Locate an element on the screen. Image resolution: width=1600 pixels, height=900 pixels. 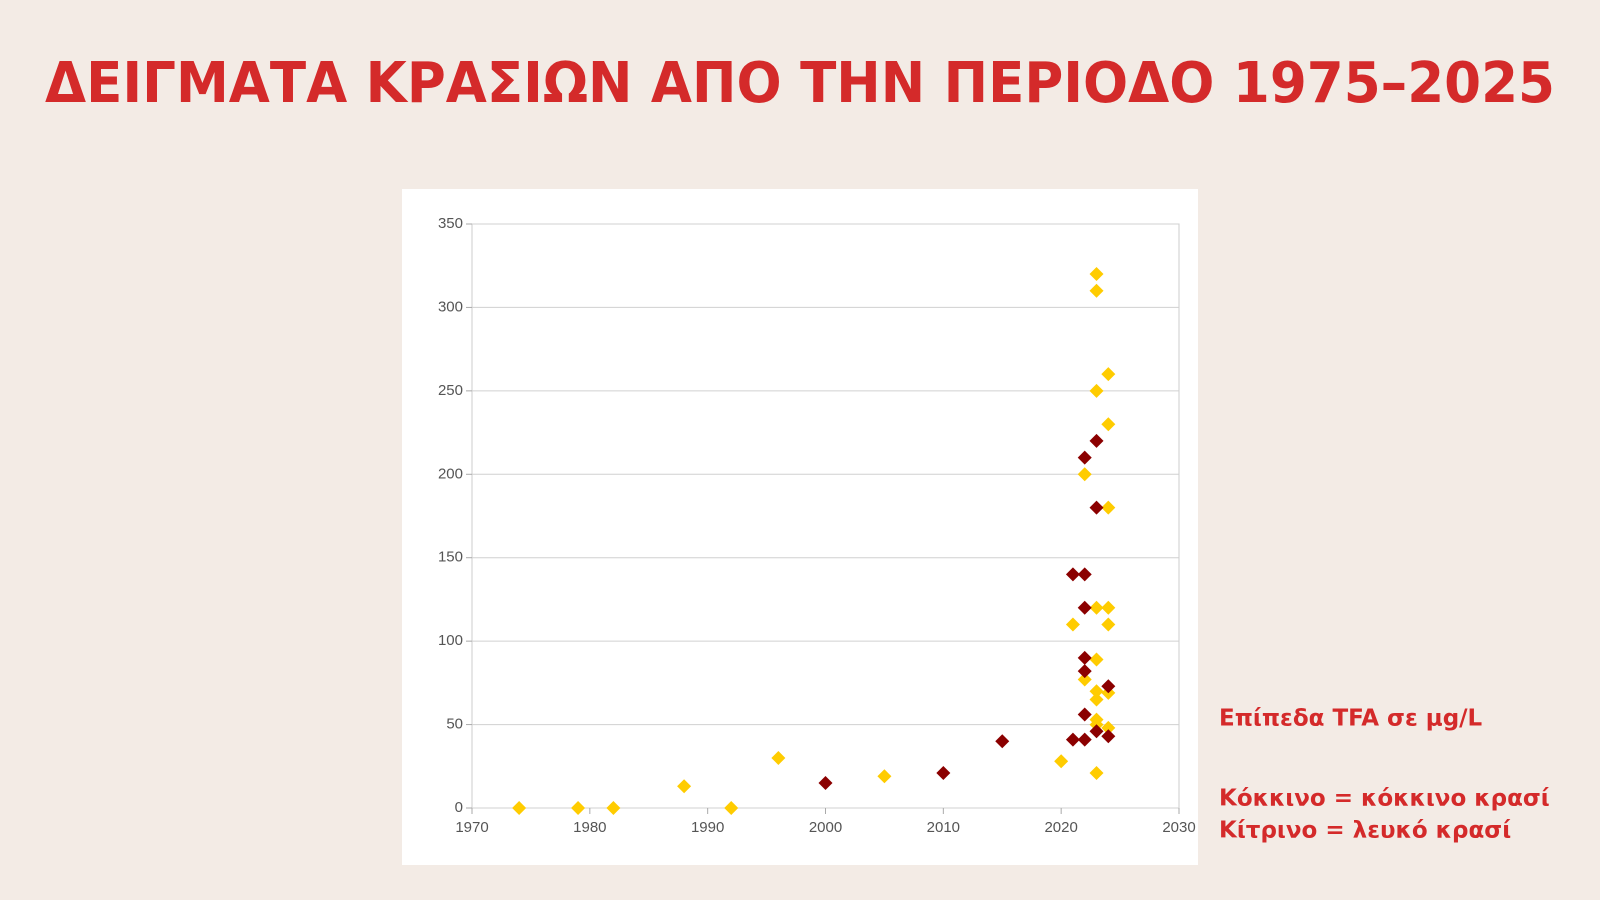
x-tick-label: 2020 is located at coordinates (1060, 827).